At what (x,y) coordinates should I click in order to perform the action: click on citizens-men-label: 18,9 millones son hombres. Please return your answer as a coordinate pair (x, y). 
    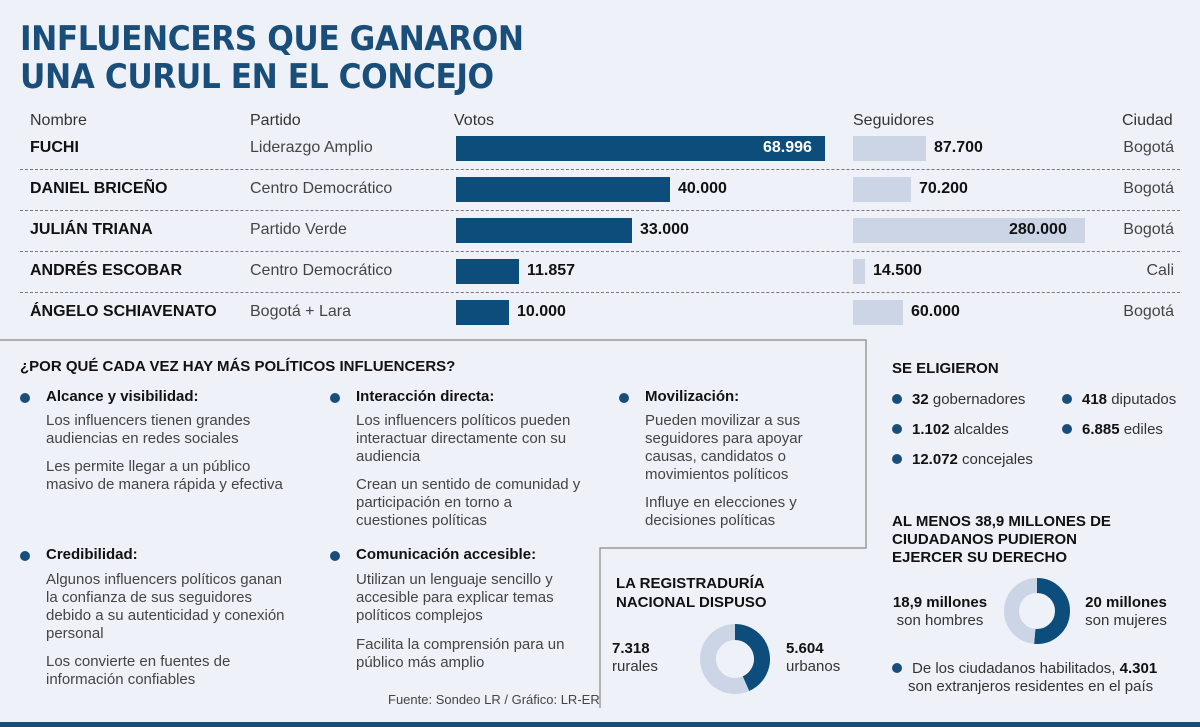
    Looking at the image, I should click on (940, 611).